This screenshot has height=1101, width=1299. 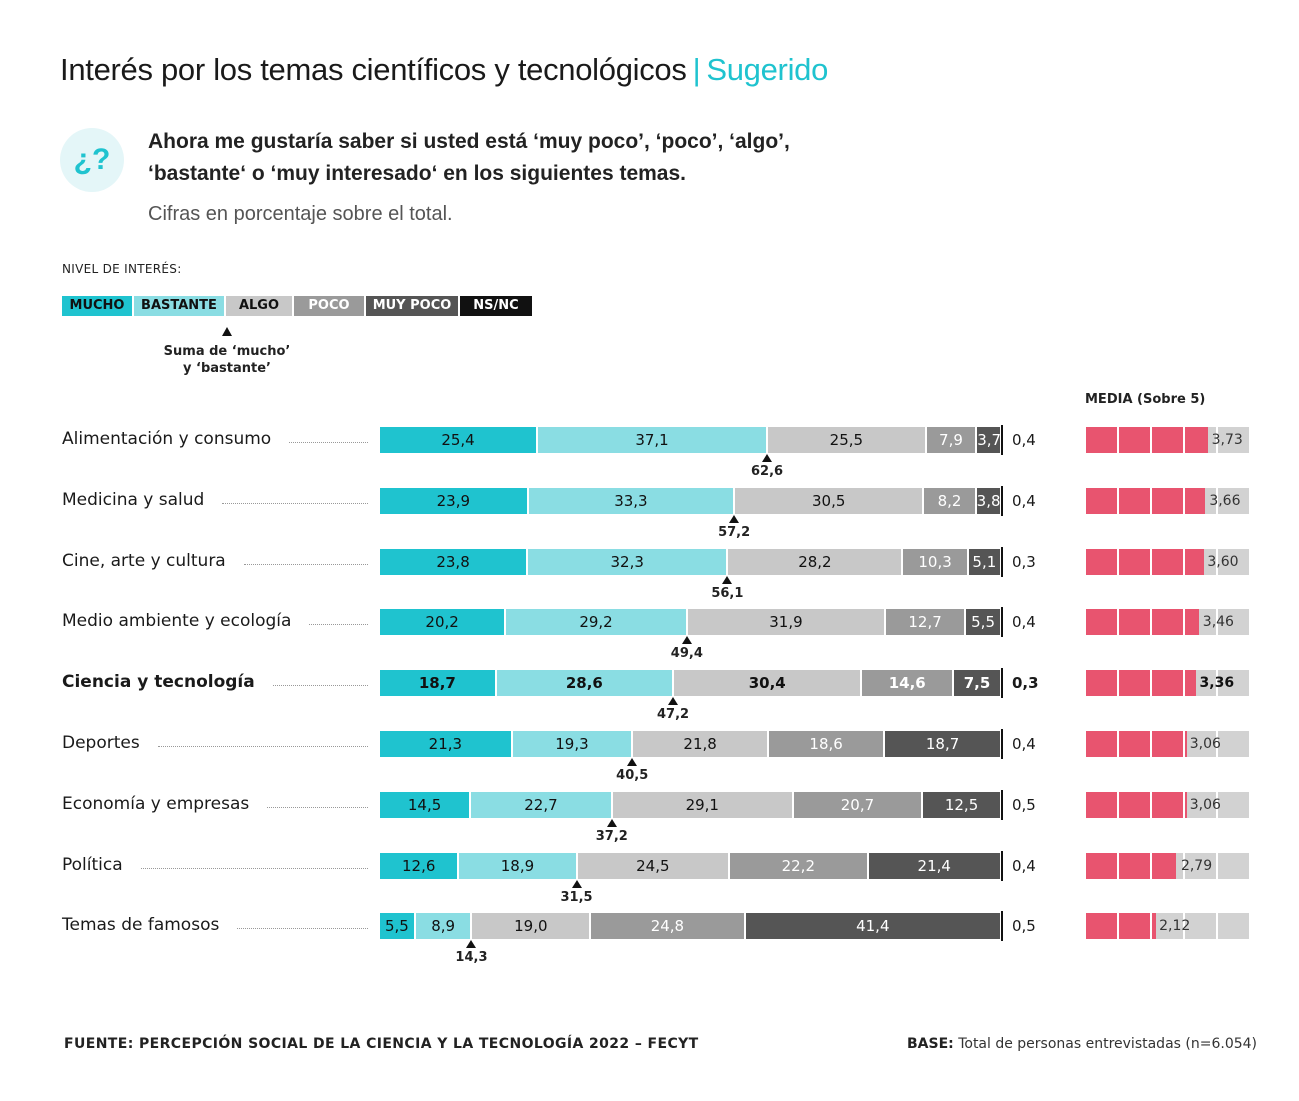 I want to click on sum-value: 56,1, so click(x=727, y=593).